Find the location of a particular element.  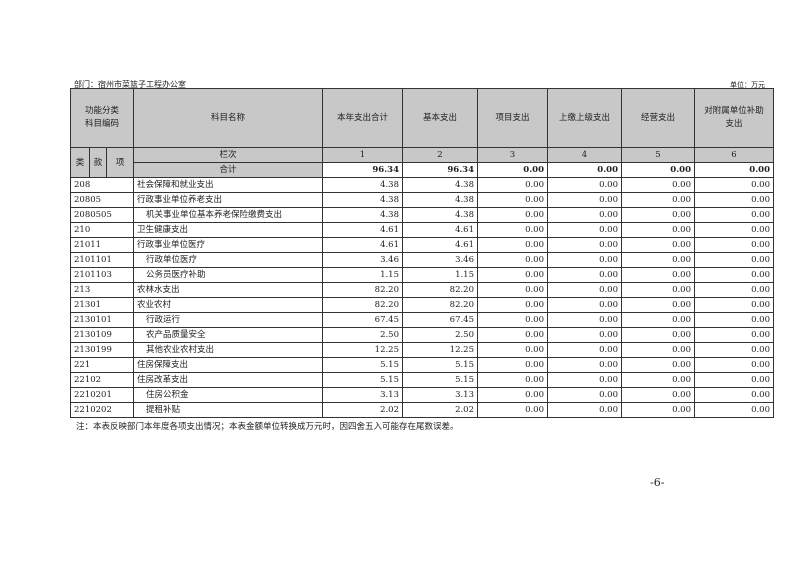

col-num-2: 2 is located at coordinates (440, 155).